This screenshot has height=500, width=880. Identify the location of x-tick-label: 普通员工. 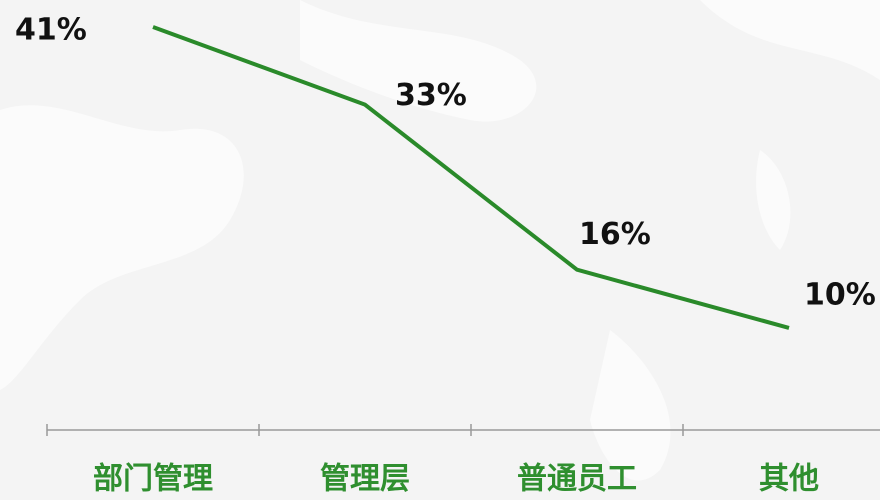
(577, 479).